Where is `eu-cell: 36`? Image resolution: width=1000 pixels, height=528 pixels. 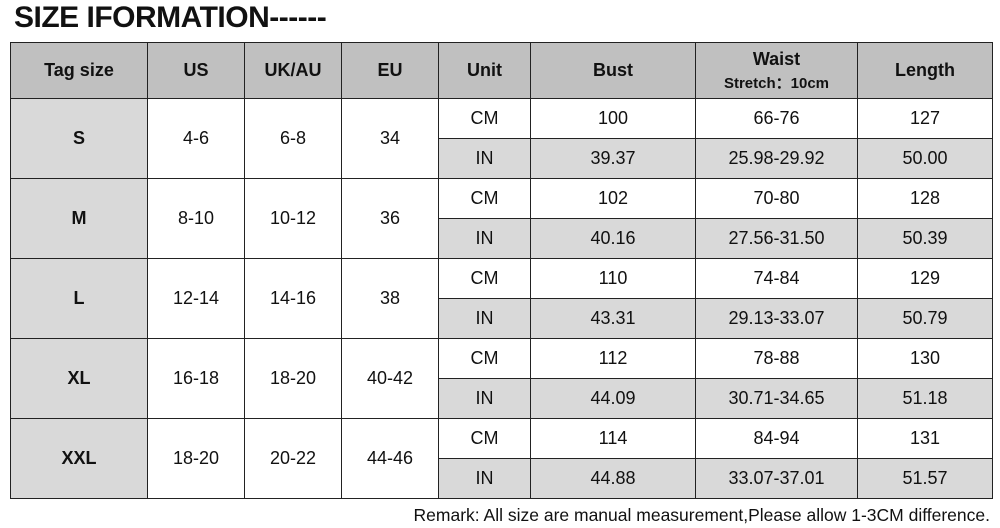
eu-cell: 36 is located at coordinates (390, 218).